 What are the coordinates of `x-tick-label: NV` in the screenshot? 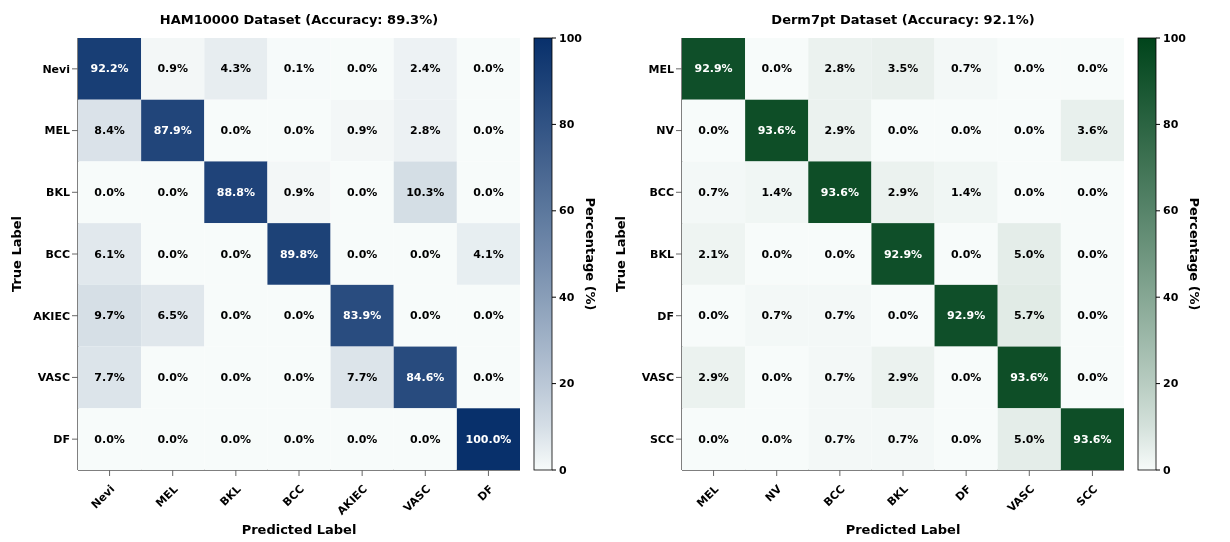 It's located at (773, 493).